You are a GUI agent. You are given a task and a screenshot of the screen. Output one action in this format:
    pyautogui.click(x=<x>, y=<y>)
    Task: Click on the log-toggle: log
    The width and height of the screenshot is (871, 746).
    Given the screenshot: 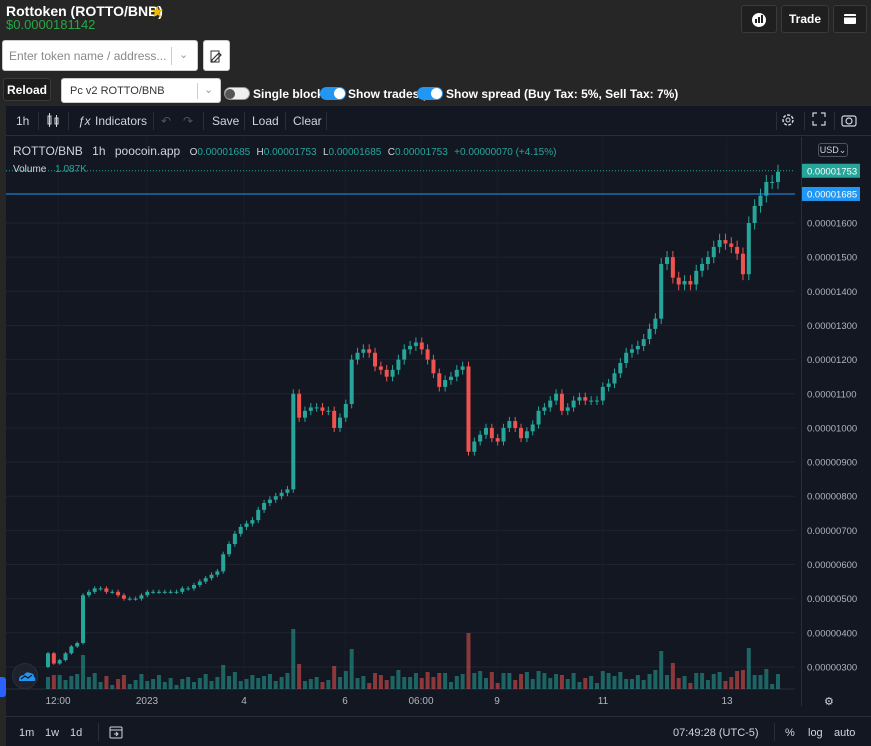 What is the action you would take?
    pyautogui.click(x=815, y=733)
    